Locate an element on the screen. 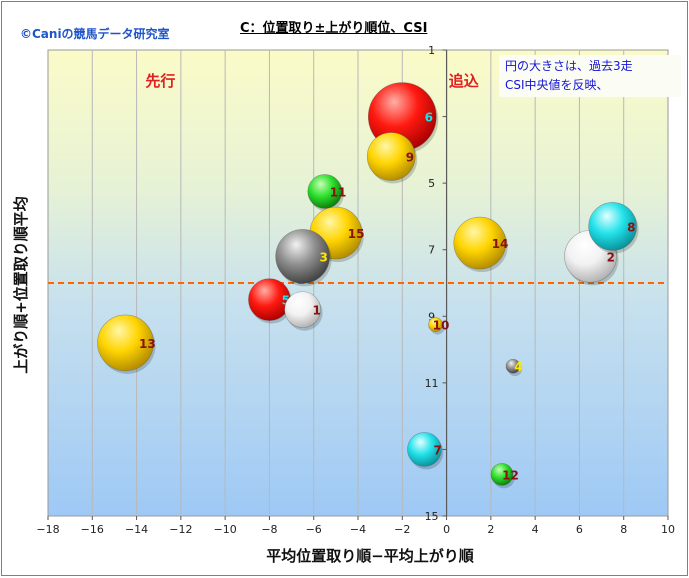 The image size is (689, 578). x-tick-label: −10 is located at coordinates (225, 529).